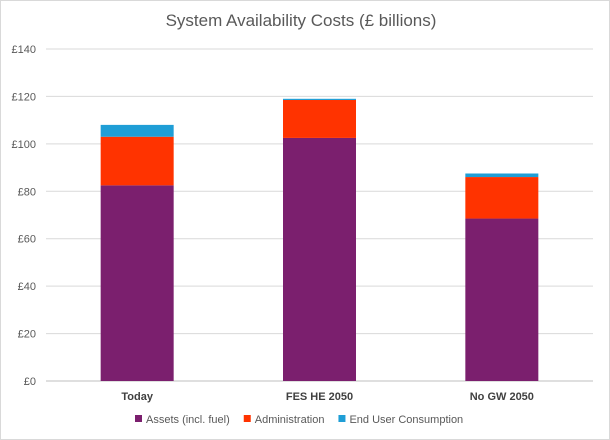  Describe the element at coordinates (301, 20) in the screenshot. I see `chart-title: System Availability Costs (£ billions)` at that location.